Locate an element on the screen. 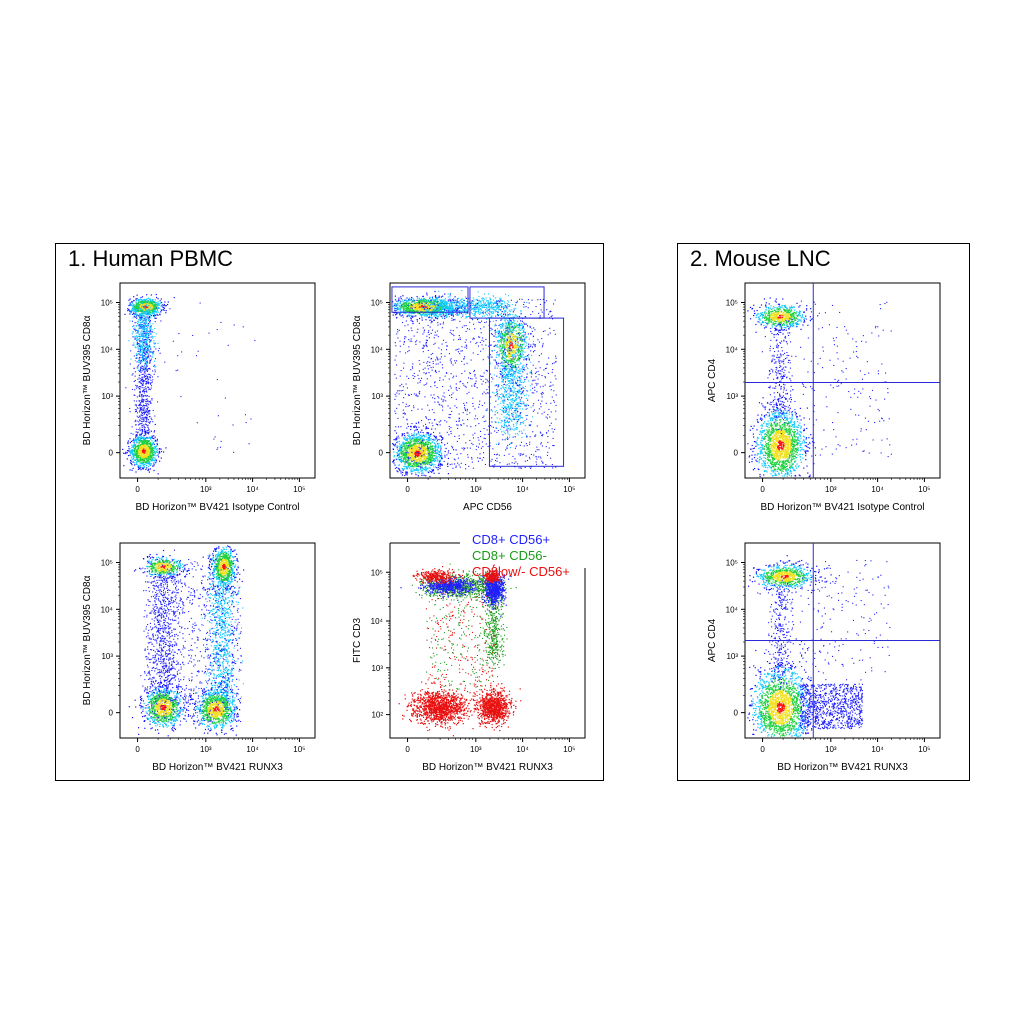  y-axis: 10² 10³ 10⁴ 10⁵ is located at coordinates (380, 644).